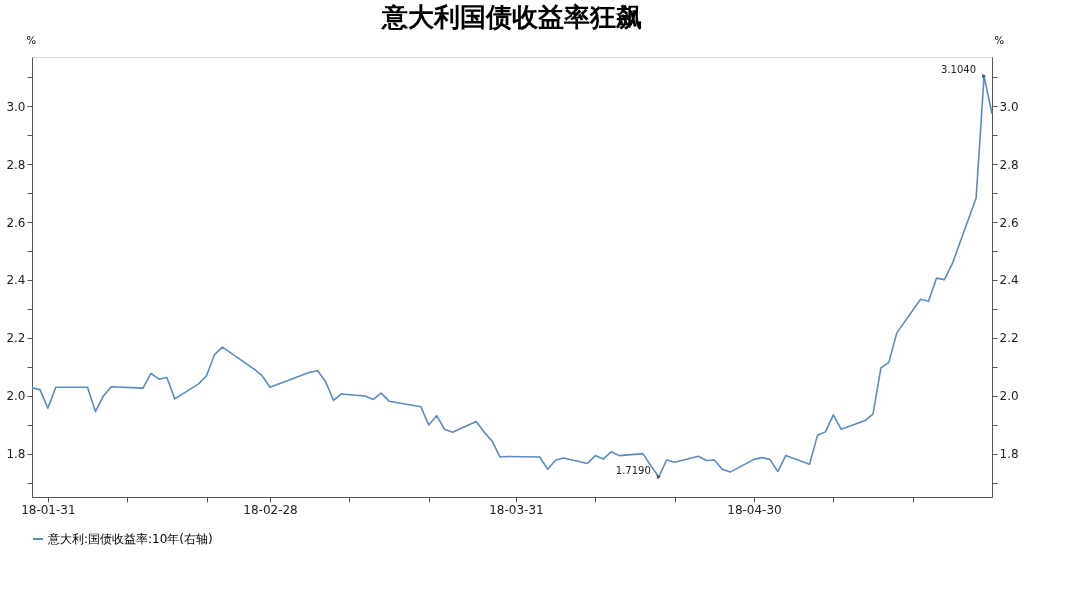 This screenshot has height=606, width=1080. What do you see at coordinates (1009, 106) in the screenshot?
I see `y2-tick-label: 3.0` at bounding box center [1009, 106].